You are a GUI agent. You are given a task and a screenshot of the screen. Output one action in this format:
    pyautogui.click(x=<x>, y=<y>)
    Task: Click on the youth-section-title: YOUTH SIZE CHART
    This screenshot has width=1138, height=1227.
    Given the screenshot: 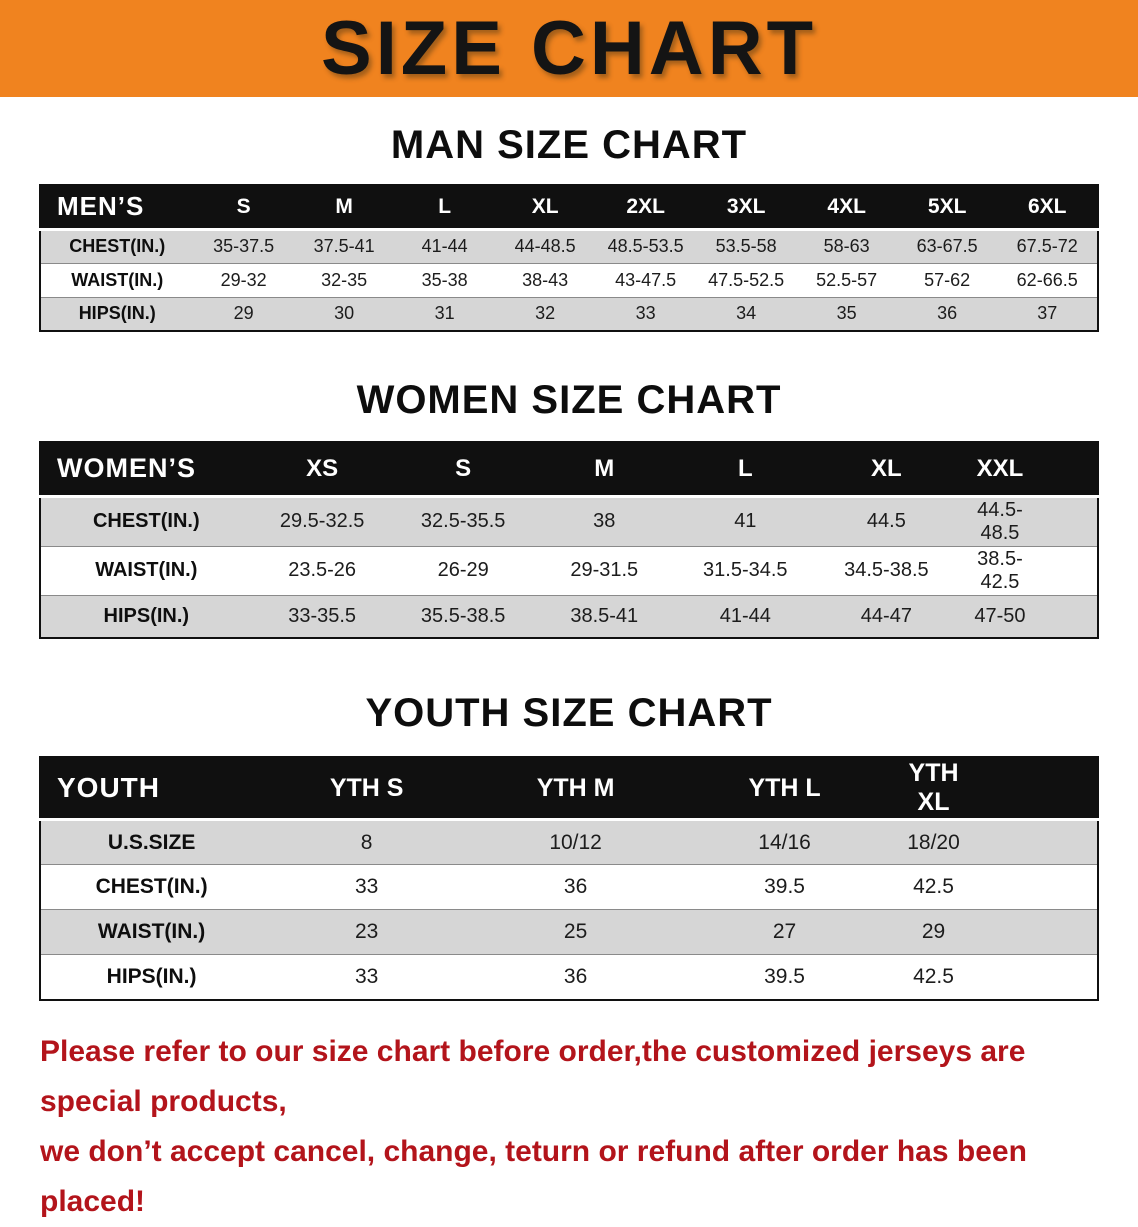 What is the action you would take?
    pyautogui.click(x=569, y=713)
    